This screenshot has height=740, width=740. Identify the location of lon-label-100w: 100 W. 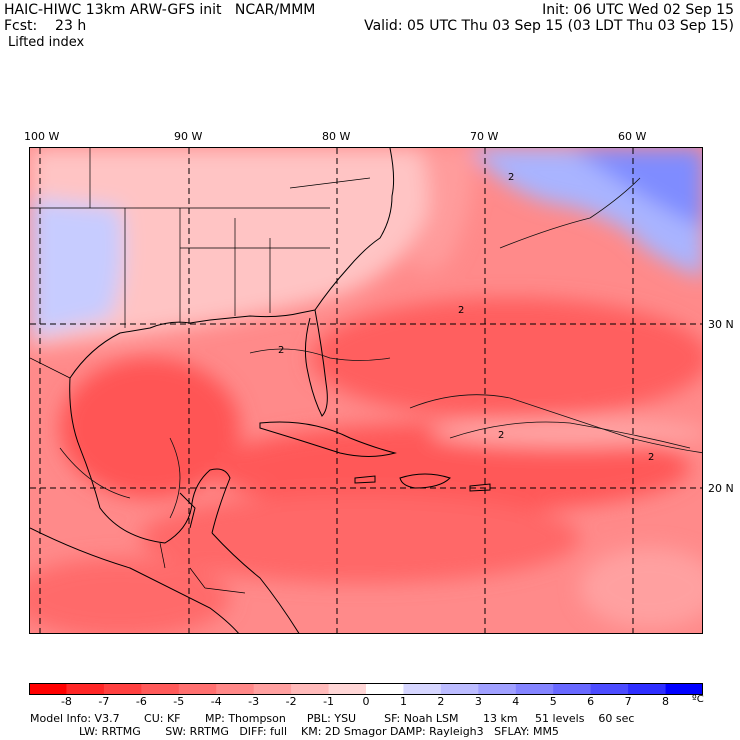
(42, 136).